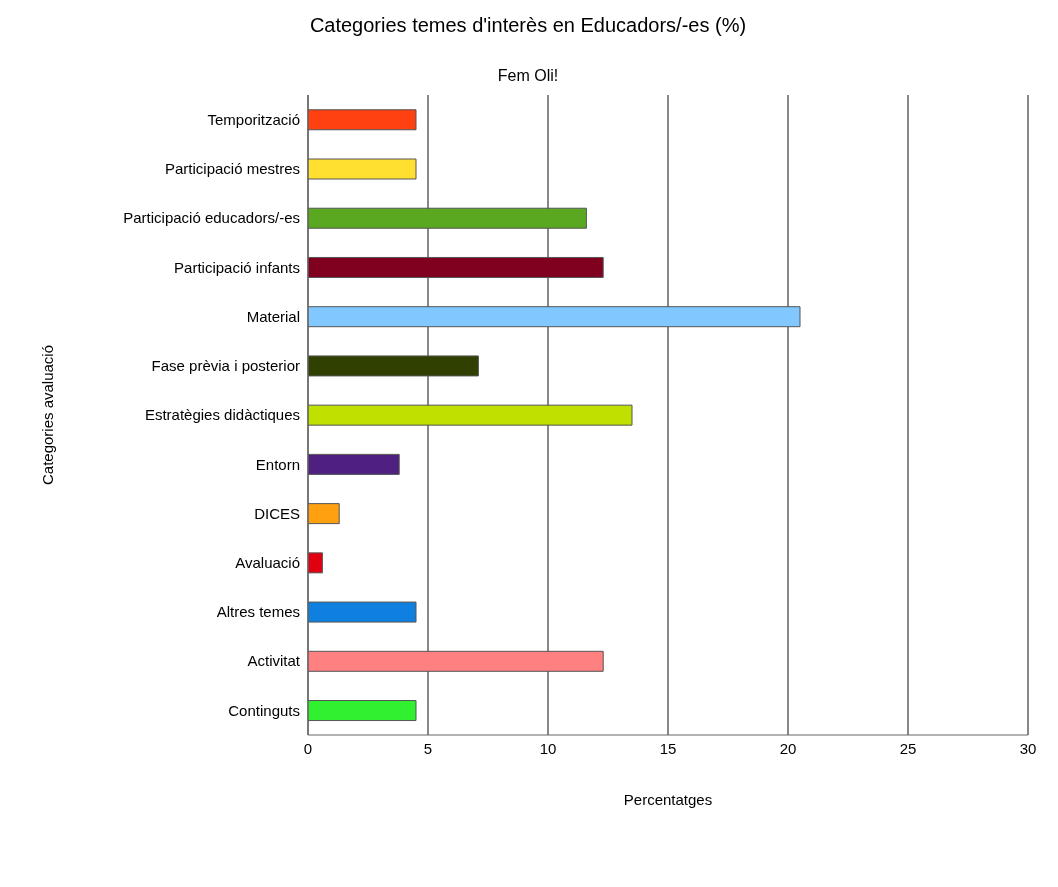 This screenshot has width=1058, height=887. Describe the element at coordinates (274, 661) in the screenshot. I see `y-tick-label: Activitat` at that location.